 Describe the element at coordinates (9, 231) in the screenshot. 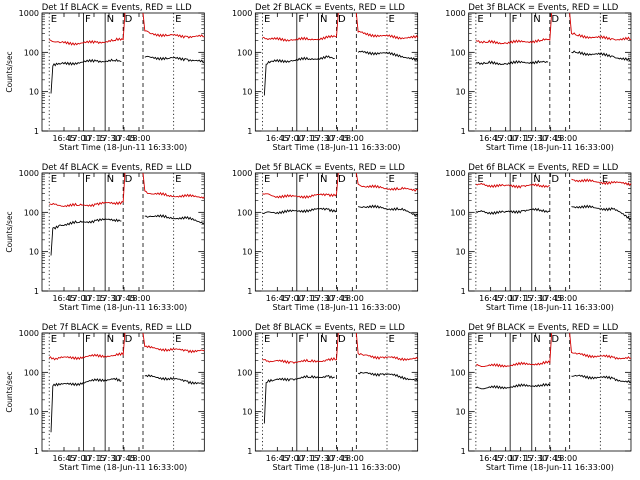

I see `y-axis-label: Counts/sec` at that location.